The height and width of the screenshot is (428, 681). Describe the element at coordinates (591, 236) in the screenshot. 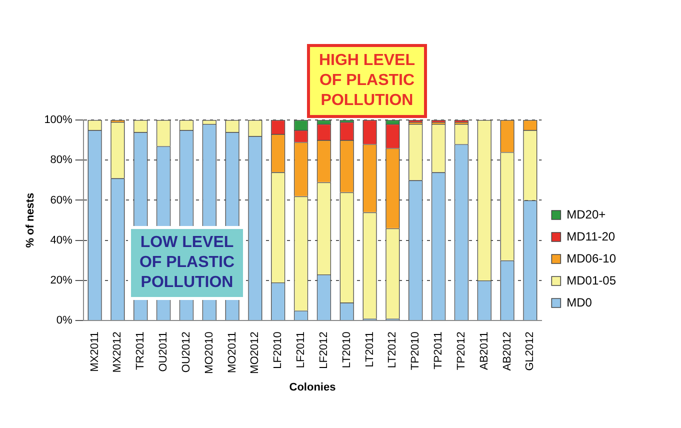

I see `legend-label: MD11-20` at that location.